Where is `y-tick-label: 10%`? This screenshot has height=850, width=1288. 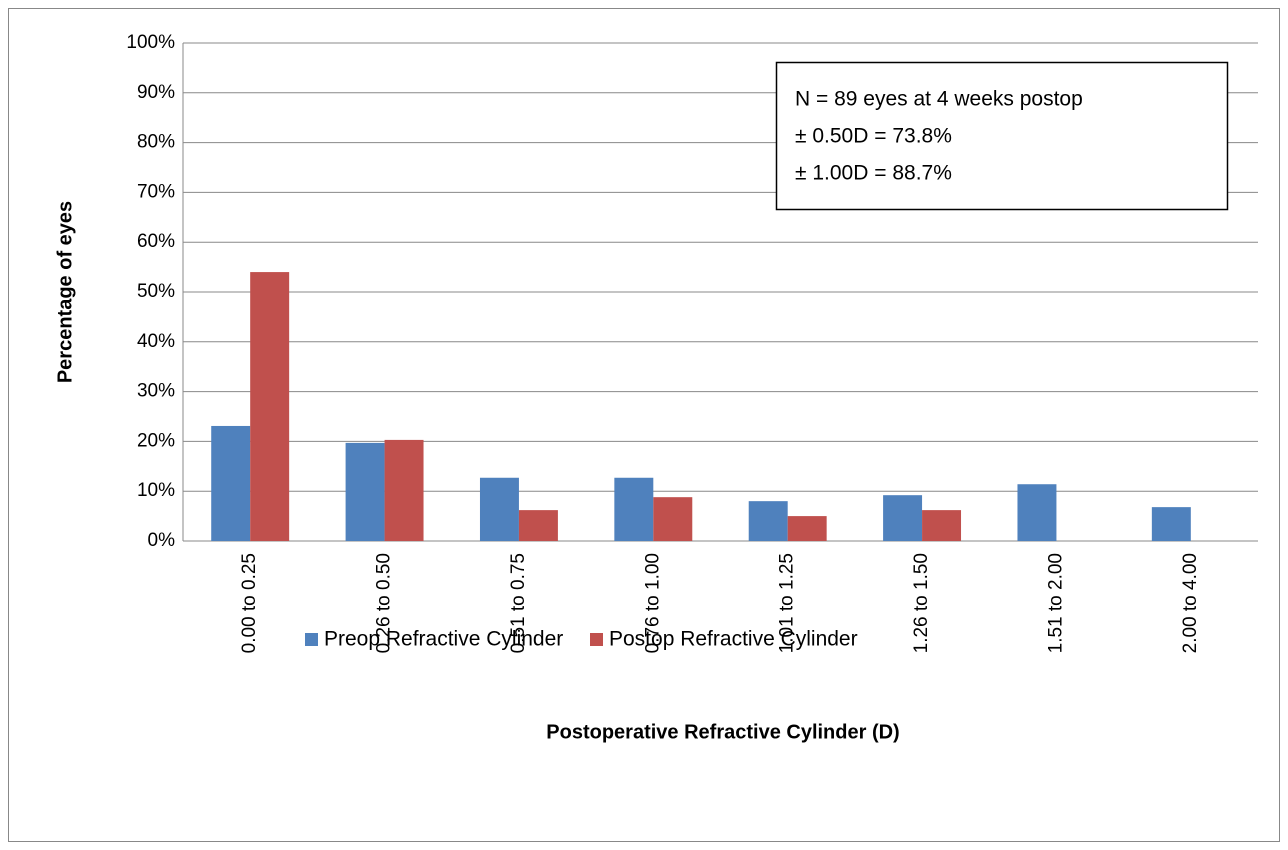
y-tick-label: 10% is located at coordinates (156, 490).